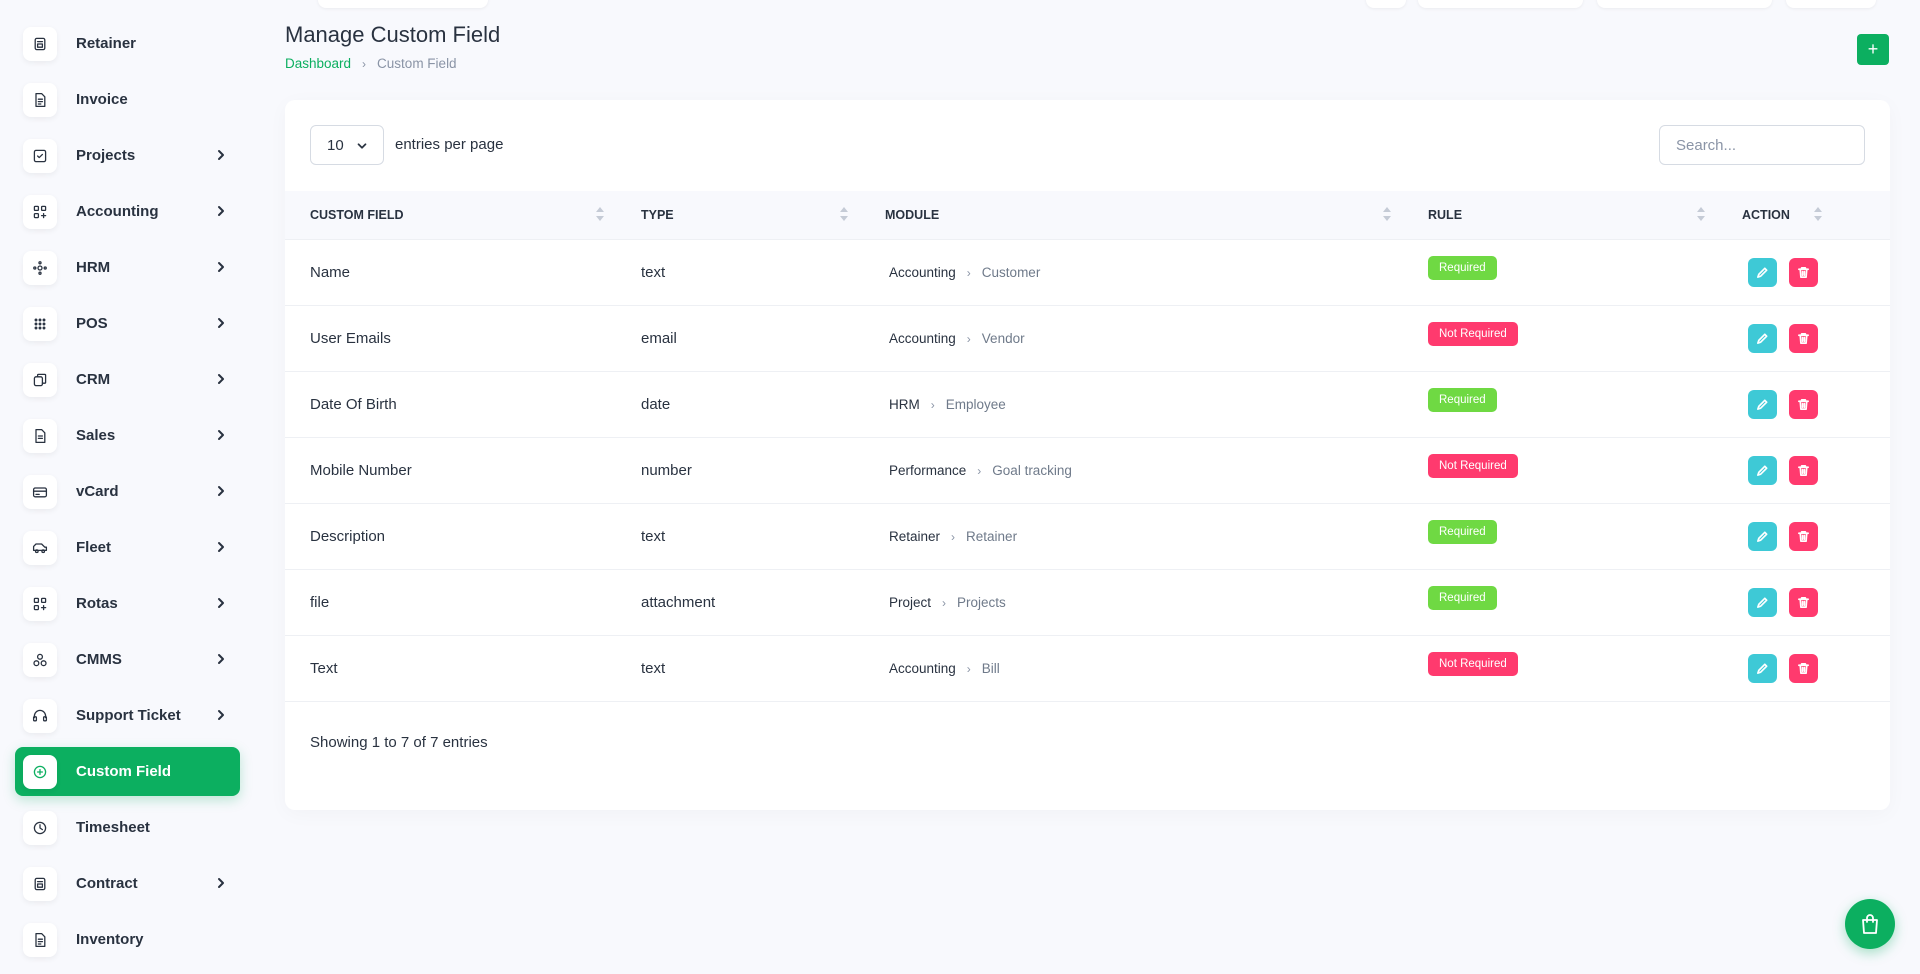 Image resolution: width=1920 pixels, height=974 pixels. What do you see at coordinates (371, 63) in the screenshot?
I see `breadcrumb: Dashboard › Custom Field` at bounding box center [371, 63].